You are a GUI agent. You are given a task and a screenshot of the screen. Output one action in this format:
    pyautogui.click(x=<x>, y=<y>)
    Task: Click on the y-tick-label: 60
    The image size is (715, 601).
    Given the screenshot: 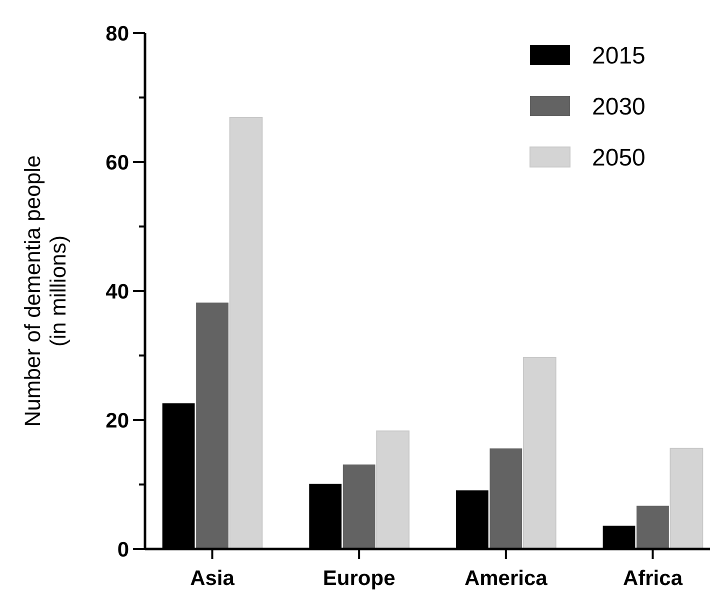 What is the action you would take?
    pyautogui.click(x=117, y=162)
    